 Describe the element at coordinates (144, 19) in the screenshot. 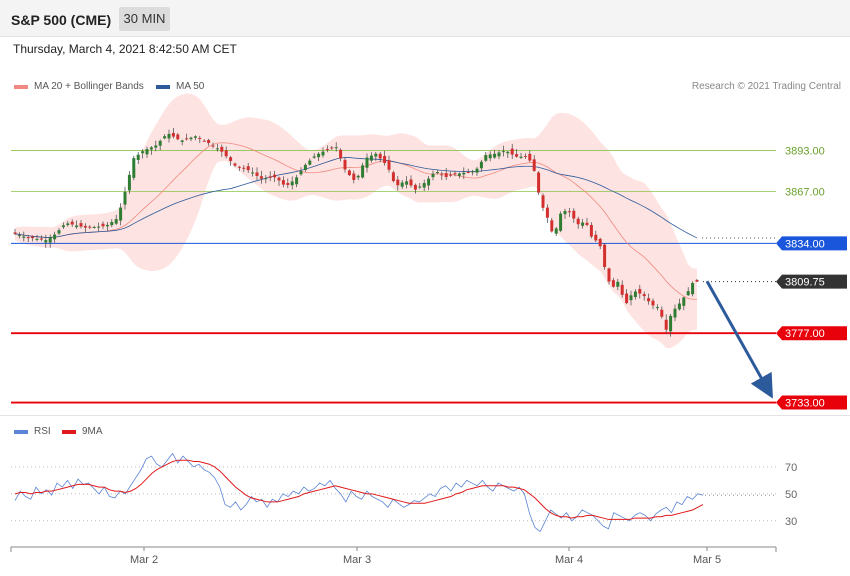

I see `timeframe-badge: 30 MIN` at that location.